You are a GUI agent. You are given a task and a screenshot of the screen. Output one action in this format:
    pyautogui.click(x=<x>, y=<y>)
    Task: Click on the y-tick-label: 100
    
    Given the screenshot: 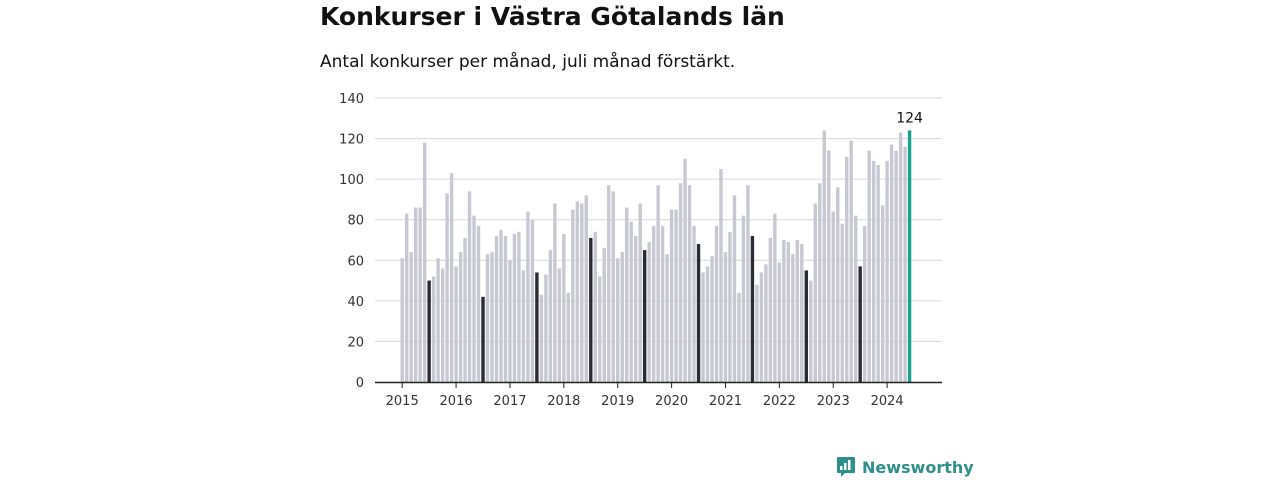 What is the action you would take?
    pyautogui.click(x=351, y=180)
    